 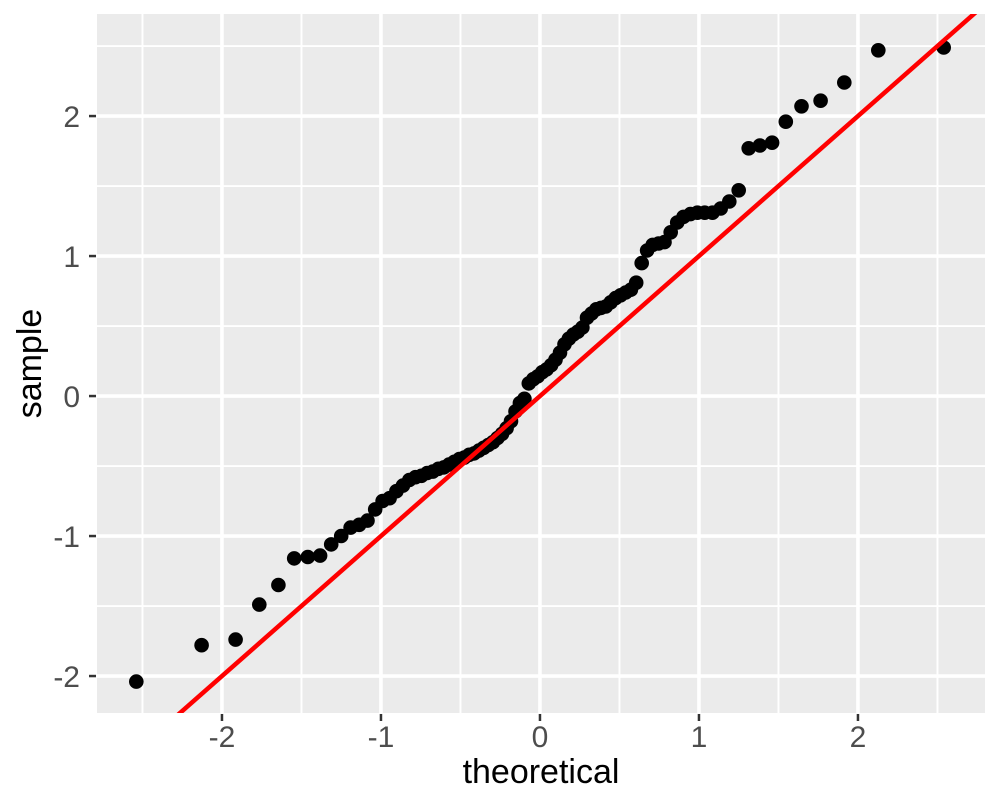 I want to click on y-tick-label: 1, so click(x=71, y=257).